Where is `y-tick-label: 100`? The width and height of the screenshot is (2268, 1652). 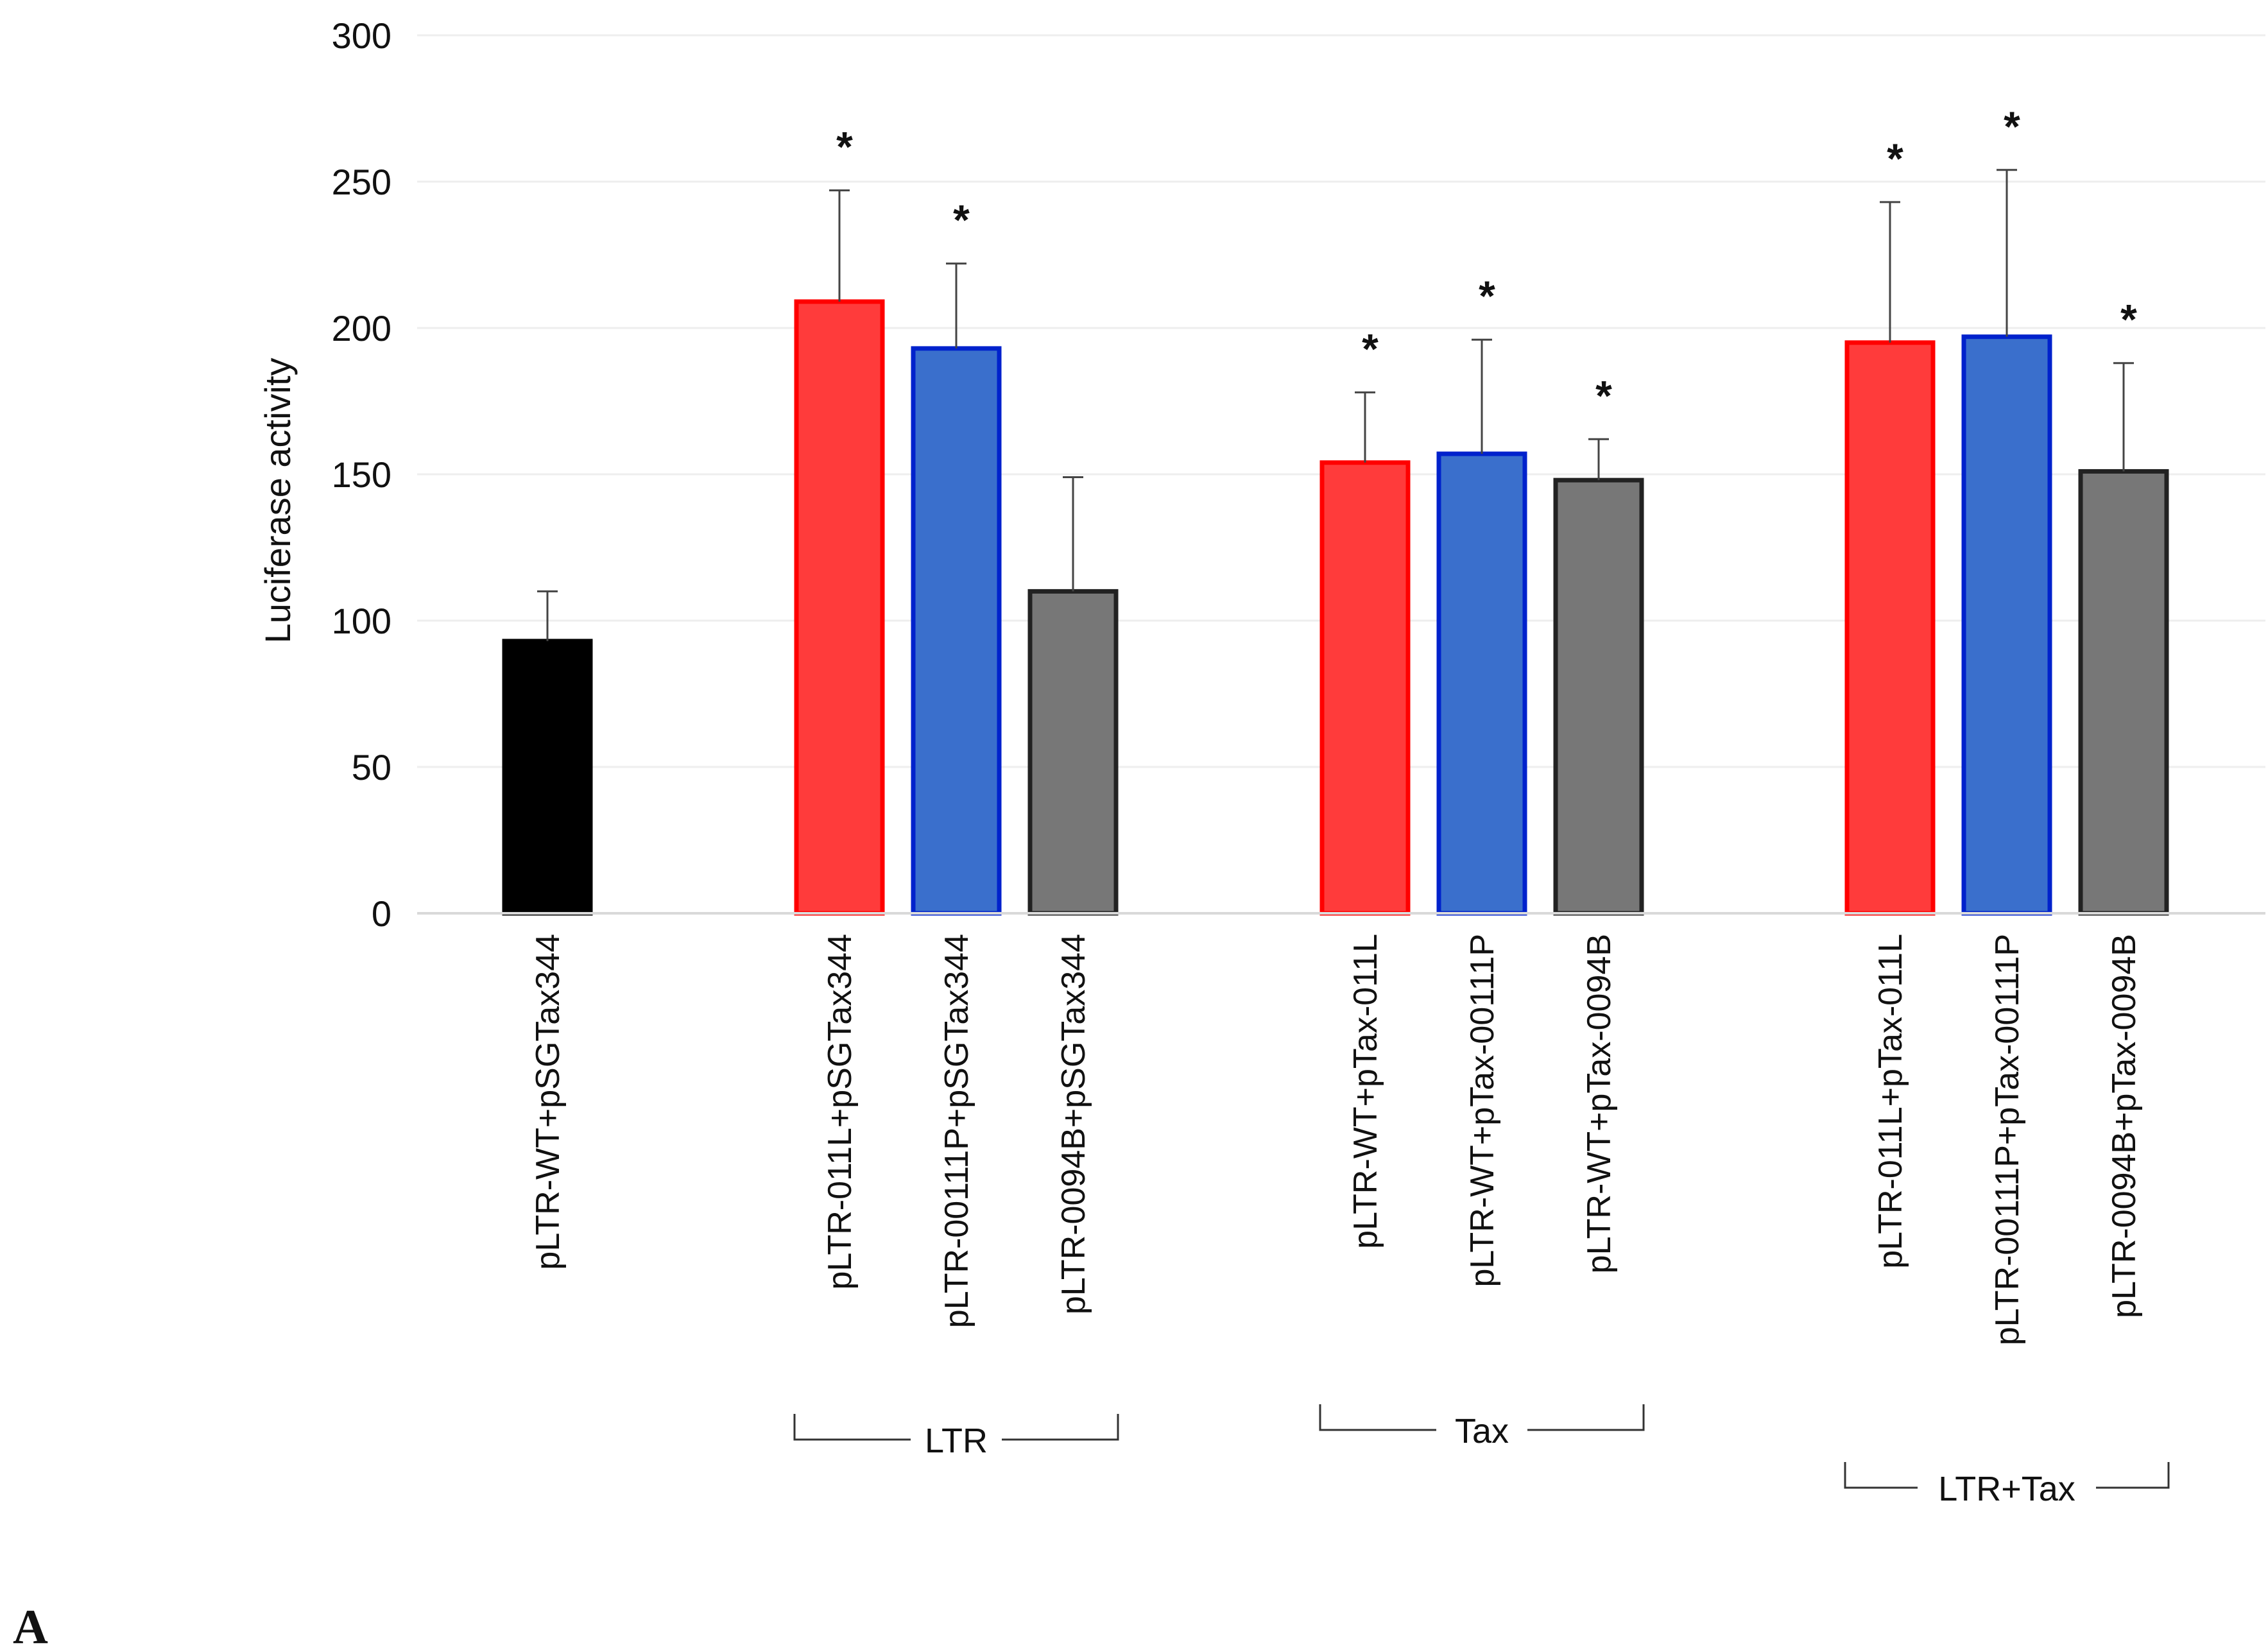
y-tick-label: 100 is located at coordinates (361, 621).